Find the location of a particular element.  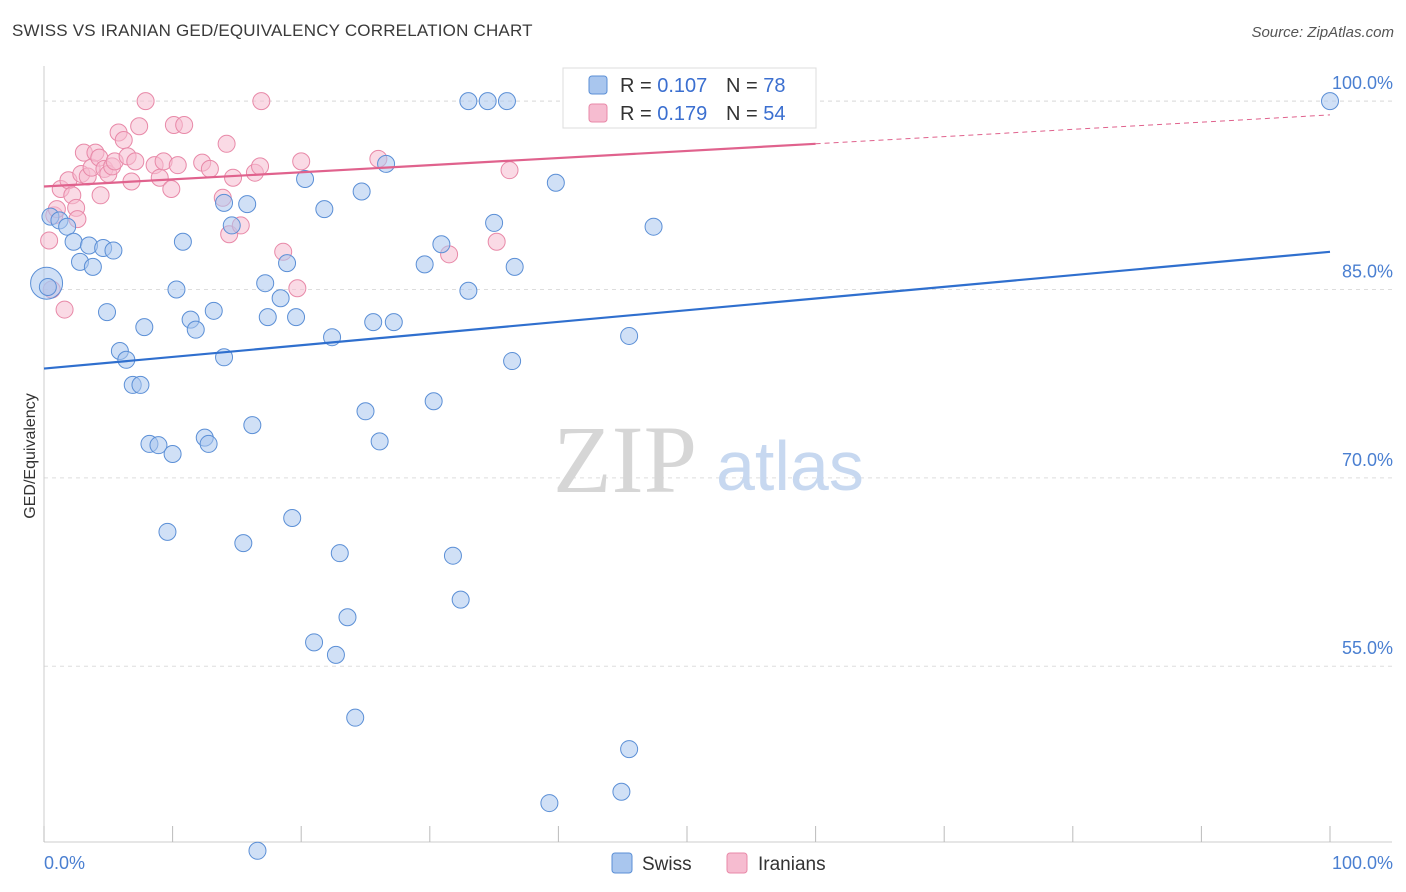

y-tick-labels: 55.0% 70.0% 85.0% 100.0% is located at coordinates (1362, 365).